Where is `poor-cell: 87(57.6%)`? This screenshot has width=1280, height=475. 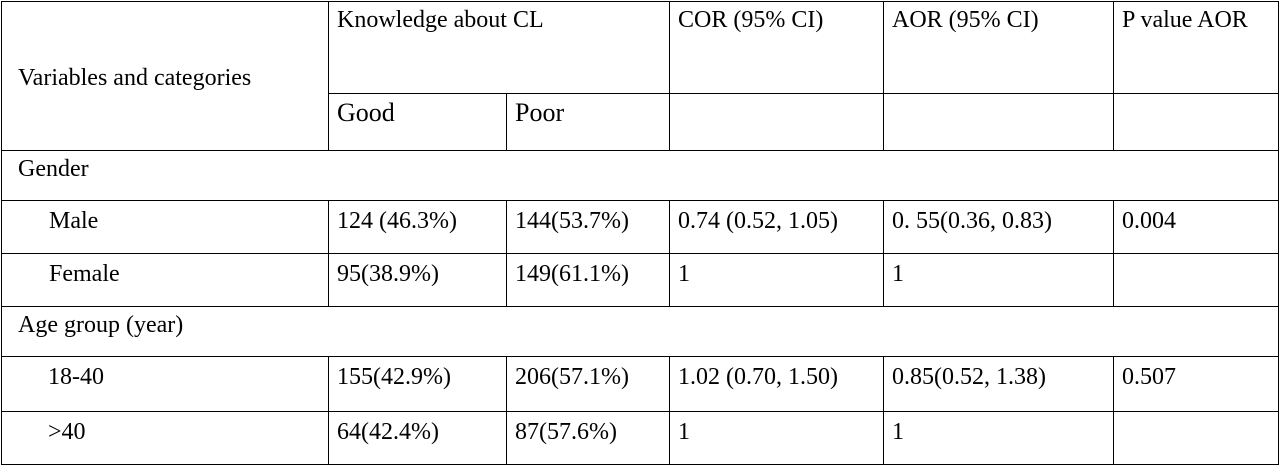
poor-cell: 87(57.6%) is located at coordinates (588, 438).